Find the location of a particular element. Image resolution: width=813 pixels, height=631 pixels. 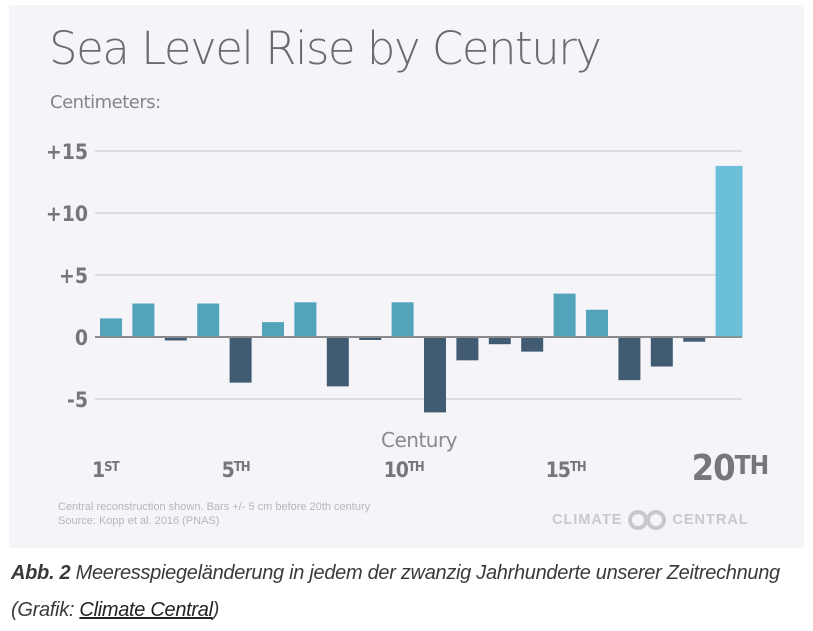

bar-12th is located at coordinates (467, 349).